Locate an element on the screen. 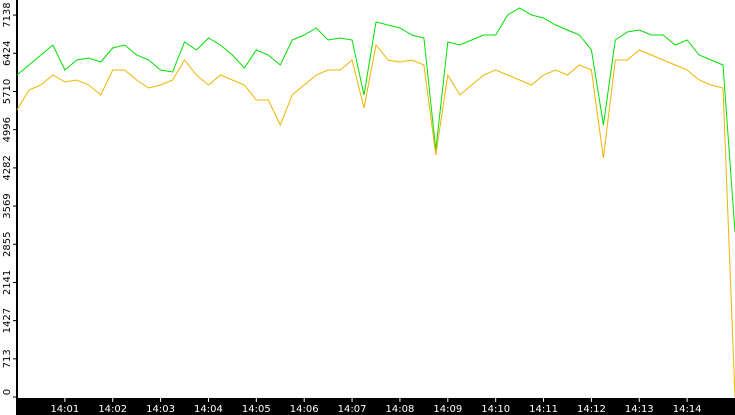 The width and height of the screenshot is (735, 415). y-tick-label: 2855 is located at coordinates (7, 244).